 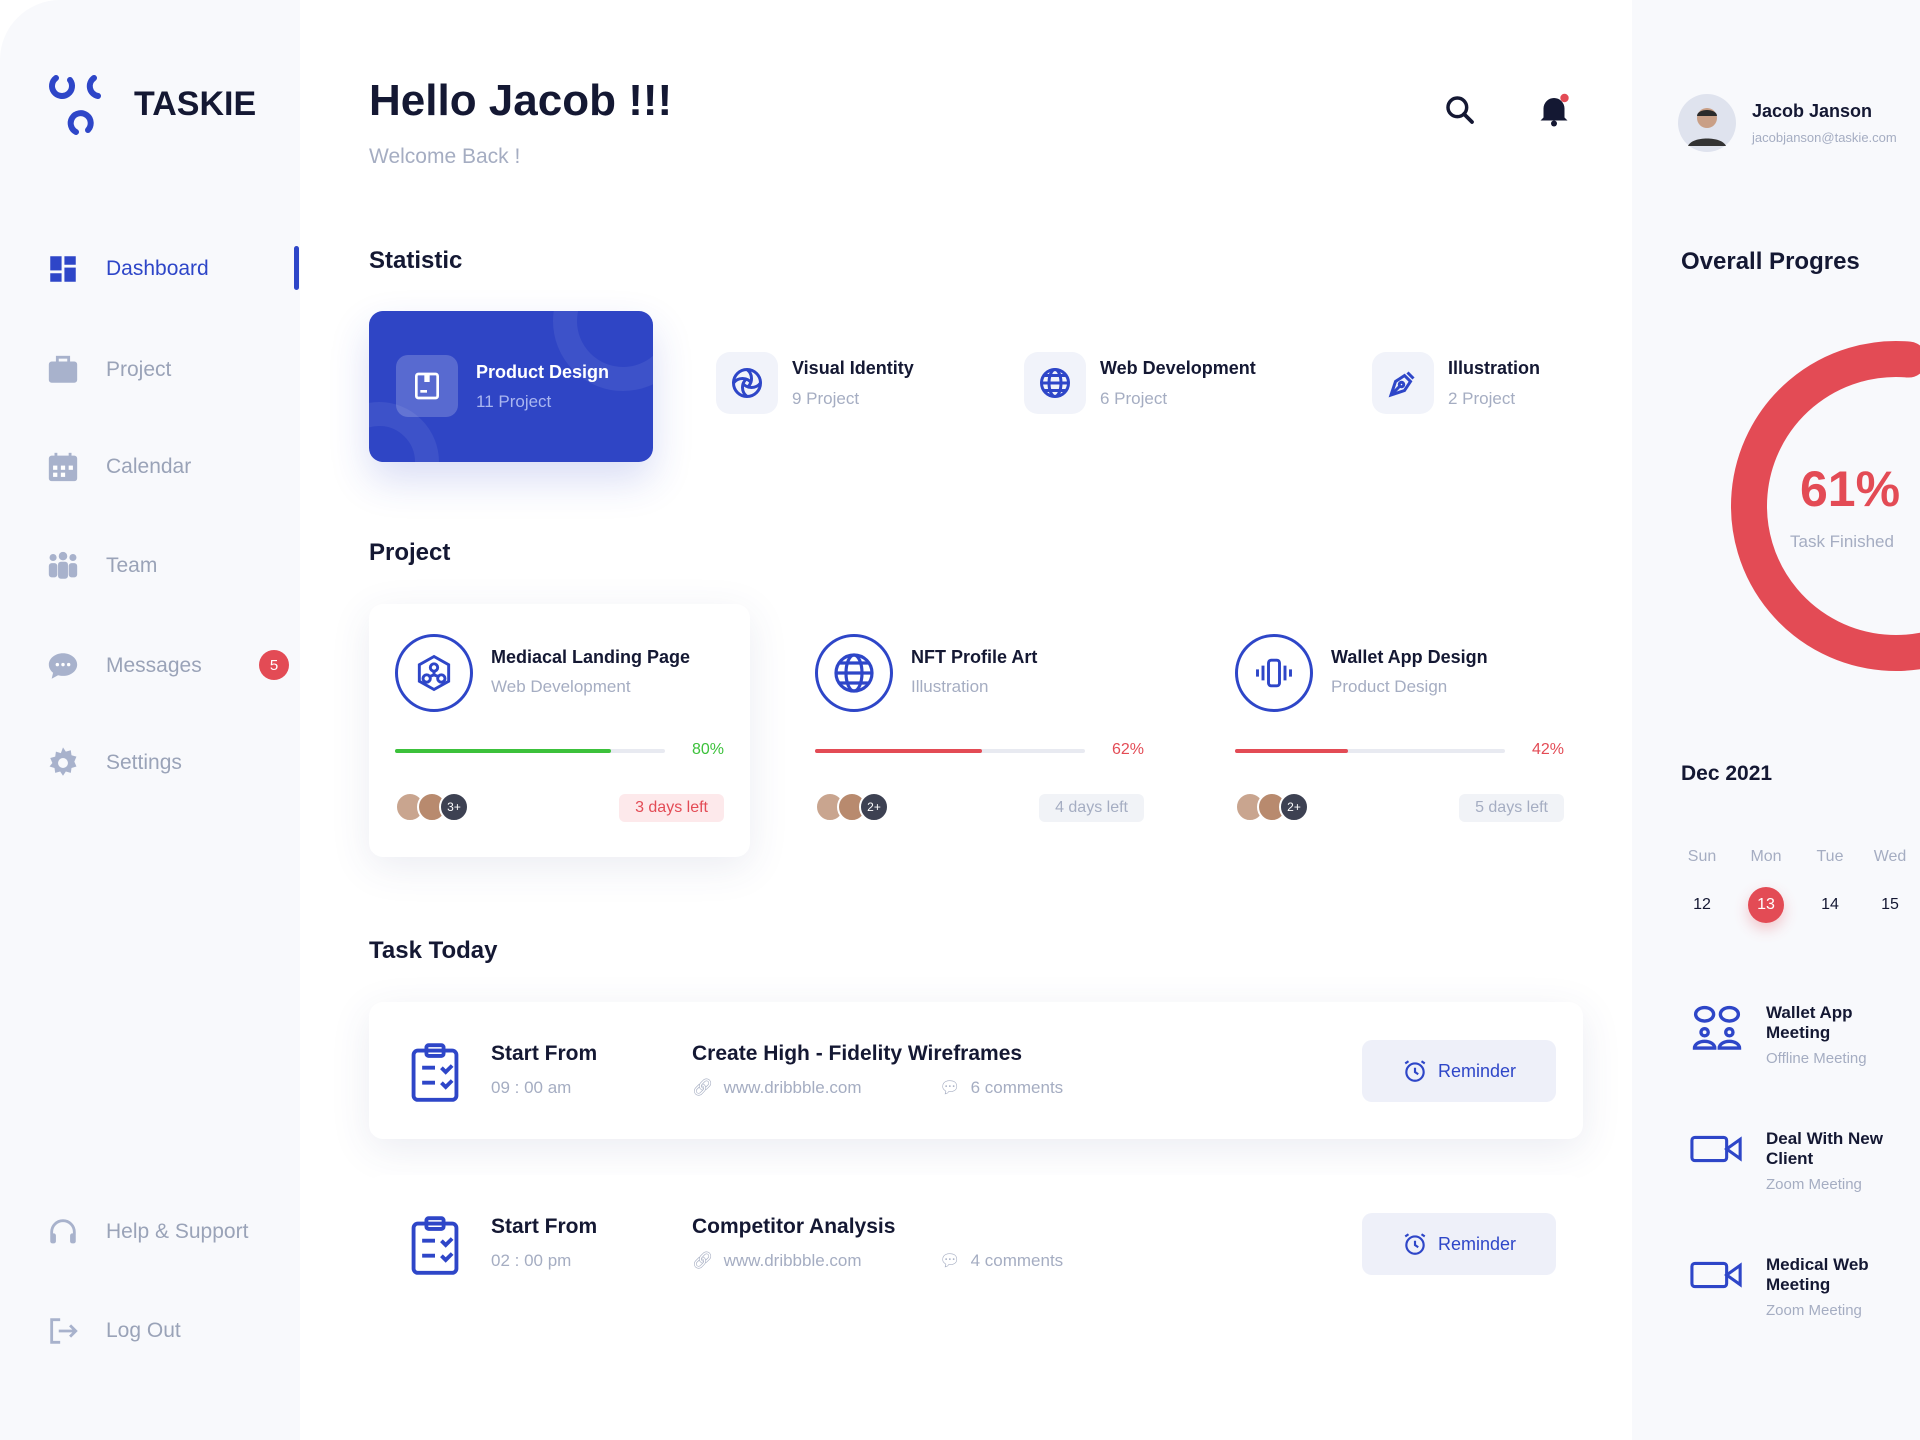 I want to click on meeting-item: Deal With New Client Zoom Meeting, so click(x=1802, y=1161).